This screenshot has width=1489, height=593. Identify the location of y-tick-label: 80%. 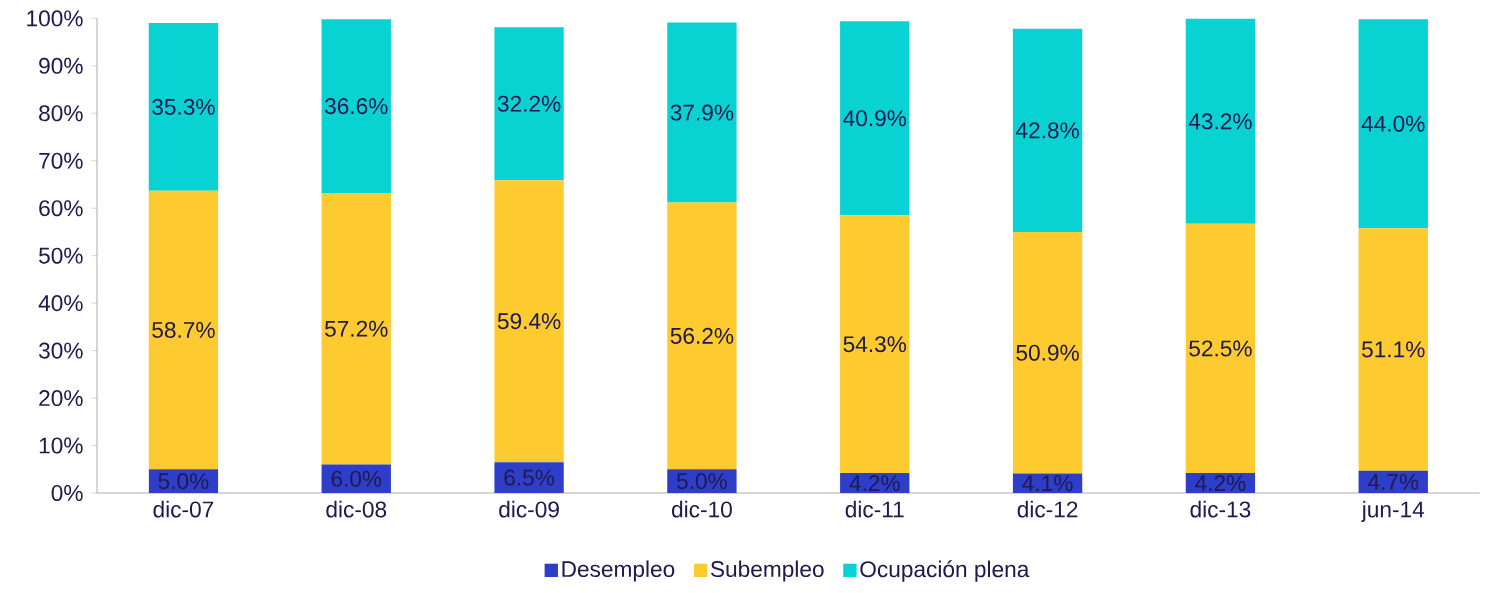
(61, 113).